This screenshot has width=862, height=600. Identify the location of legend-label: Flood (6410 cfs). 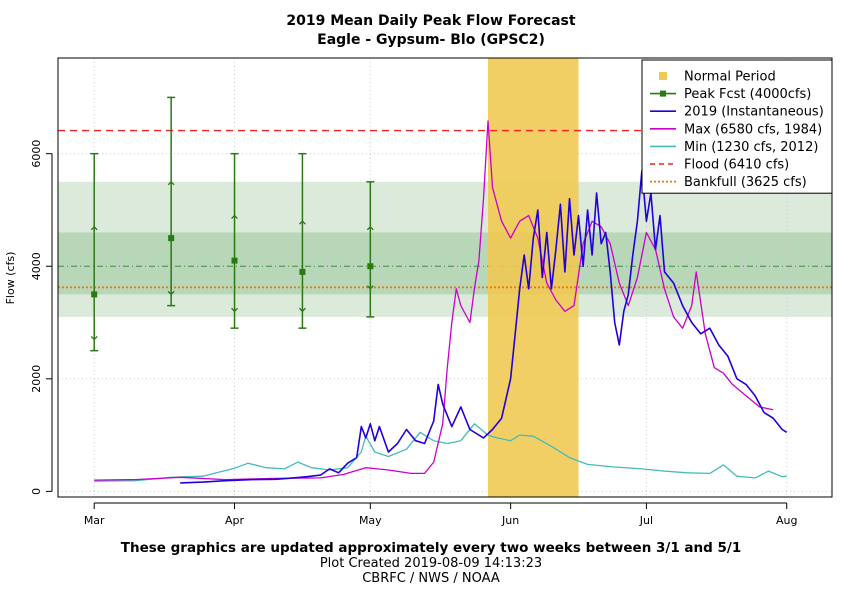
(736, 165).